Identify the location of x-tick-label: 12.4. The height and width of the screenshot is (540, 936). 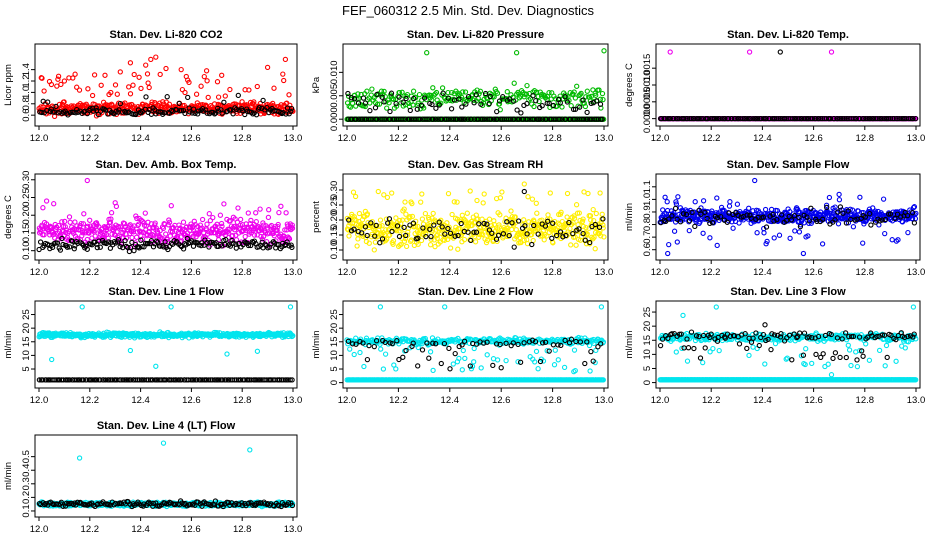
(450, 138).